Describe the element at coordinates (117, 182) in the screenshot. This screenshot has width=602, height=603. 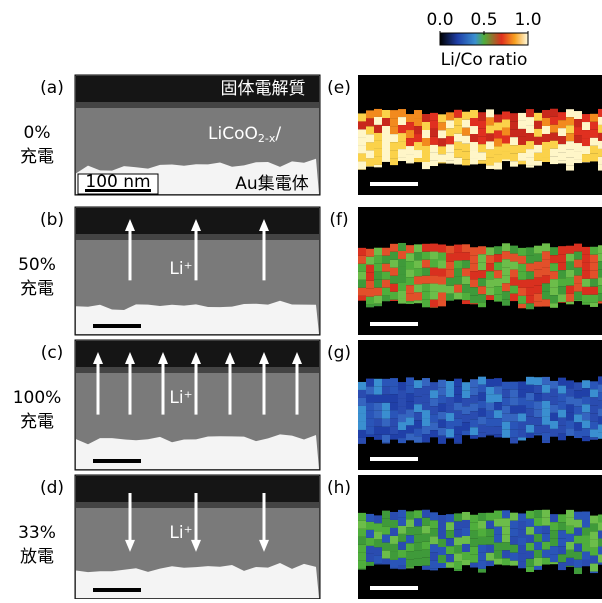
I see `scale-label: 100 nm` at that location.